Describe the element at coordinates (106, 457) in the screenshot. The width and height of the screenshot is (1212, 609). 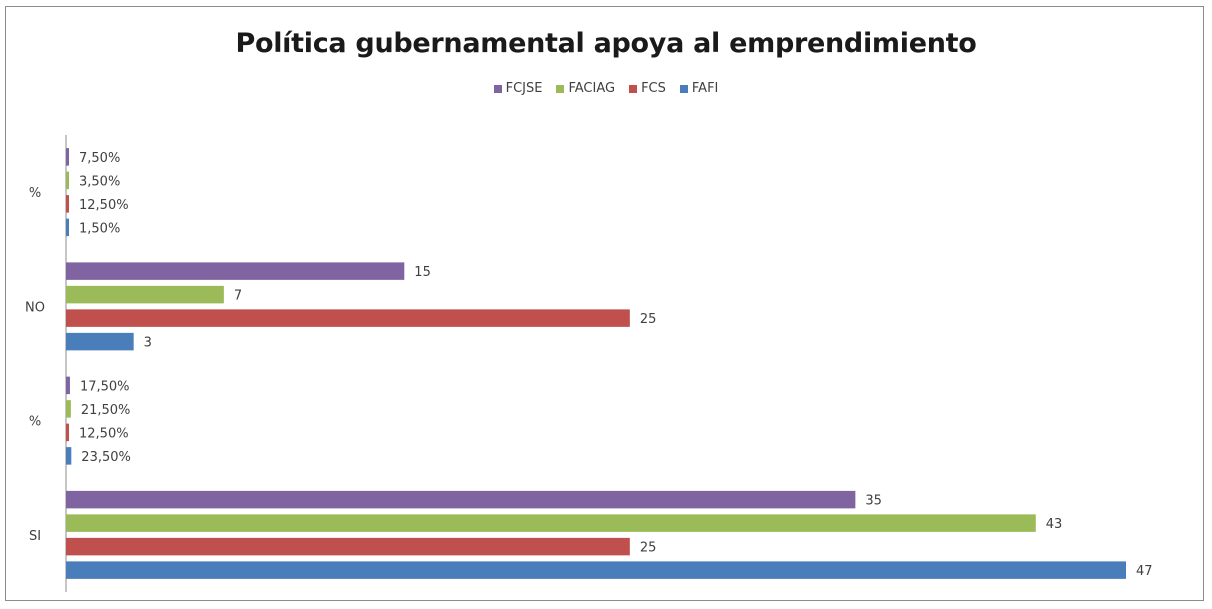
I see `data-label-fafi-1-pct: 23,50%` at that location.